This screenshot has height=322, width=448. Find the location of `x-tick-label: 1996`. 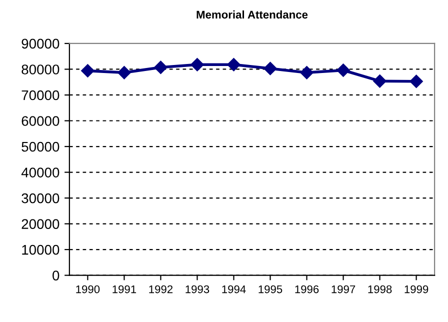

x-tick-label: 1996 is located at coordinates (307, 289).